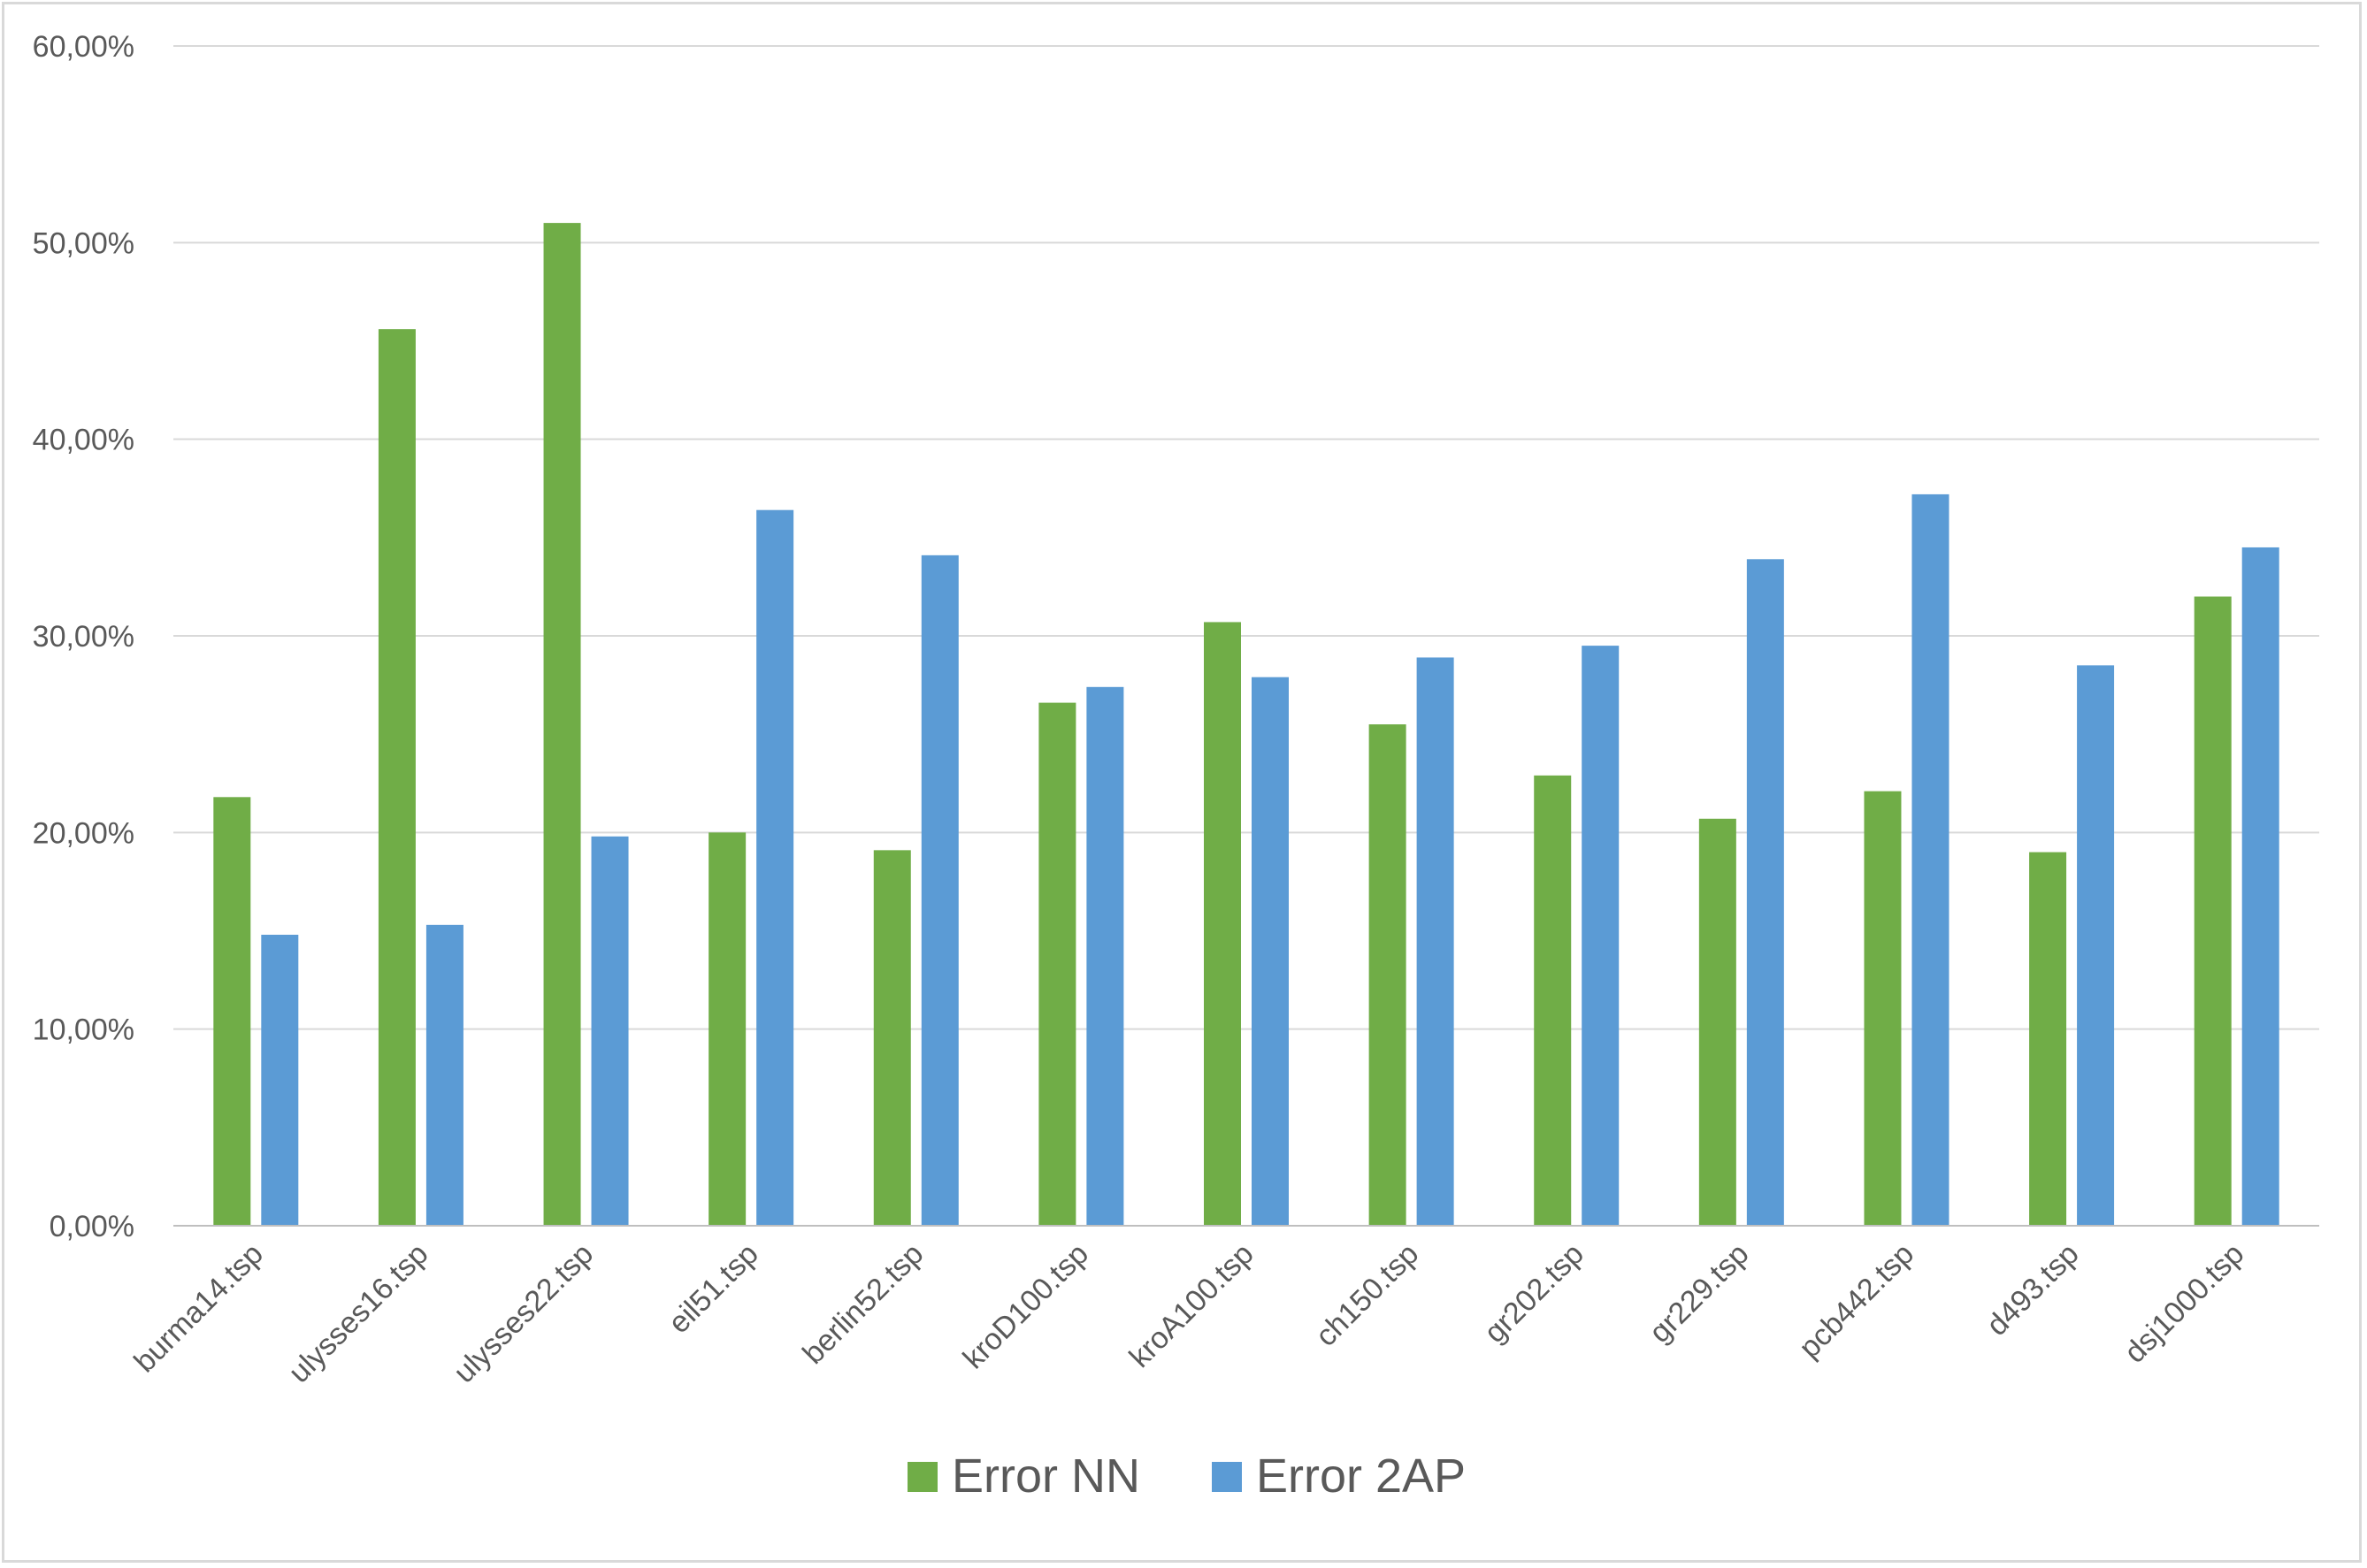  What do you see at coordinates (863, 1304) in the screenshot?
I see `x-tick-label: berlin52.tsp` at bounding box center [863, 1304].